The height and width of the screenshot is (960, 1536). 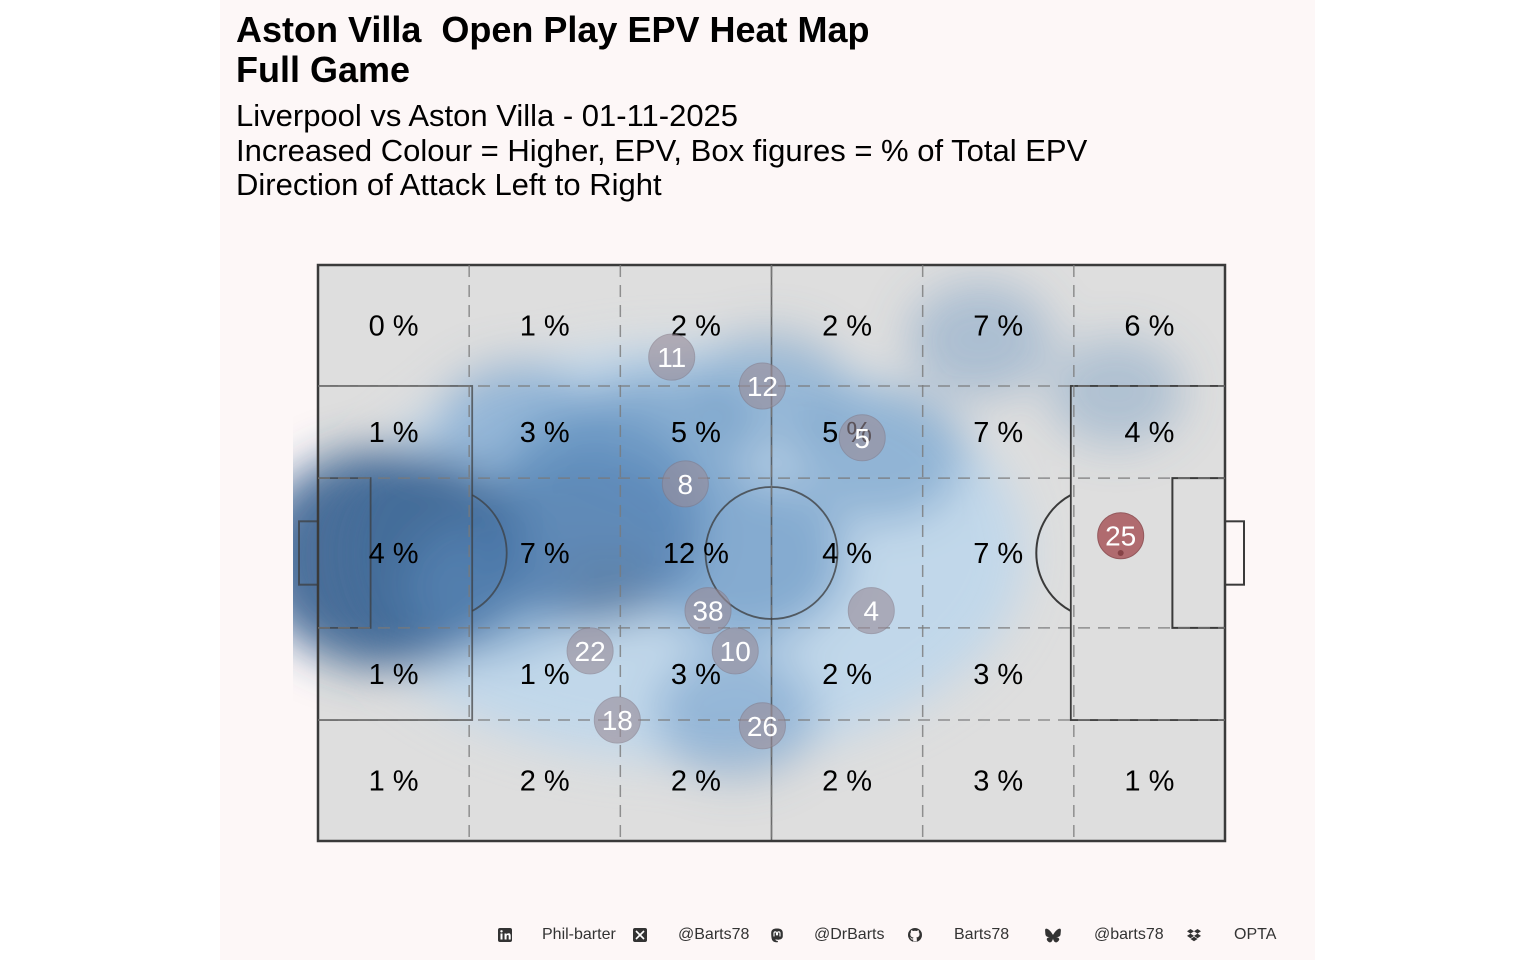 I want to click on player-number-label: 10, so click(x=735, y=651).